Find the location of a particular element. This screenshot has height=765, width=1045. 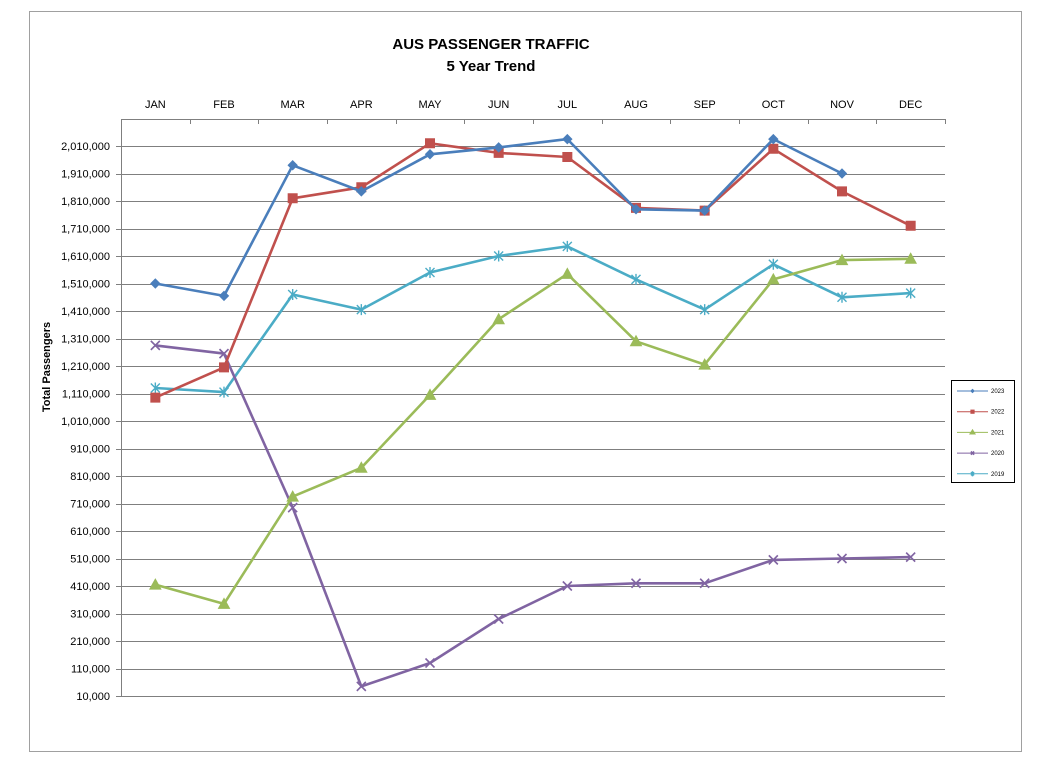

x-tick-label: SEP is located at coordinates (705, 105).